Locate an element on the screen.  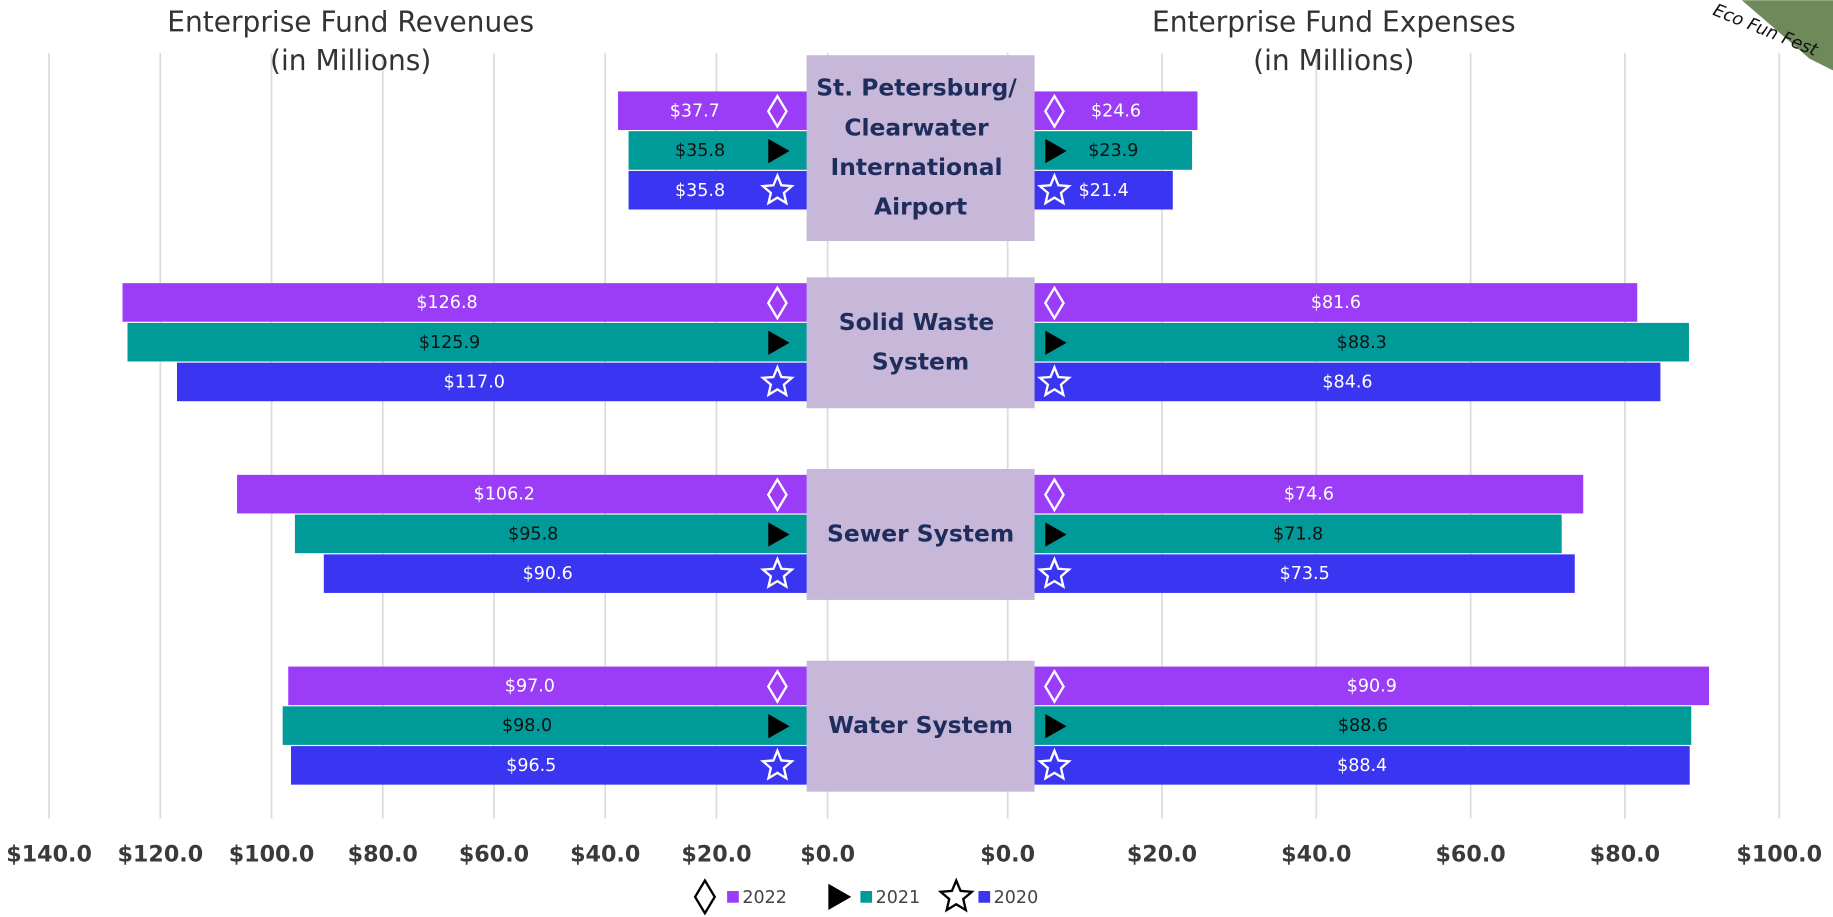
chart-title: Enterprise Fund Expenses is located at coordinates (1334, 22).